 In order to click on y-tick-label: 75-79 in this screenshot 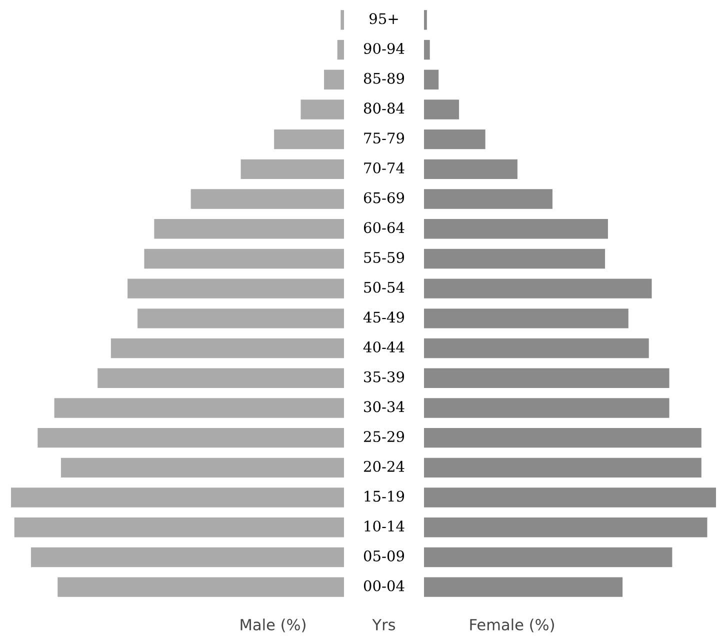, I will do `click(384, 138)`.